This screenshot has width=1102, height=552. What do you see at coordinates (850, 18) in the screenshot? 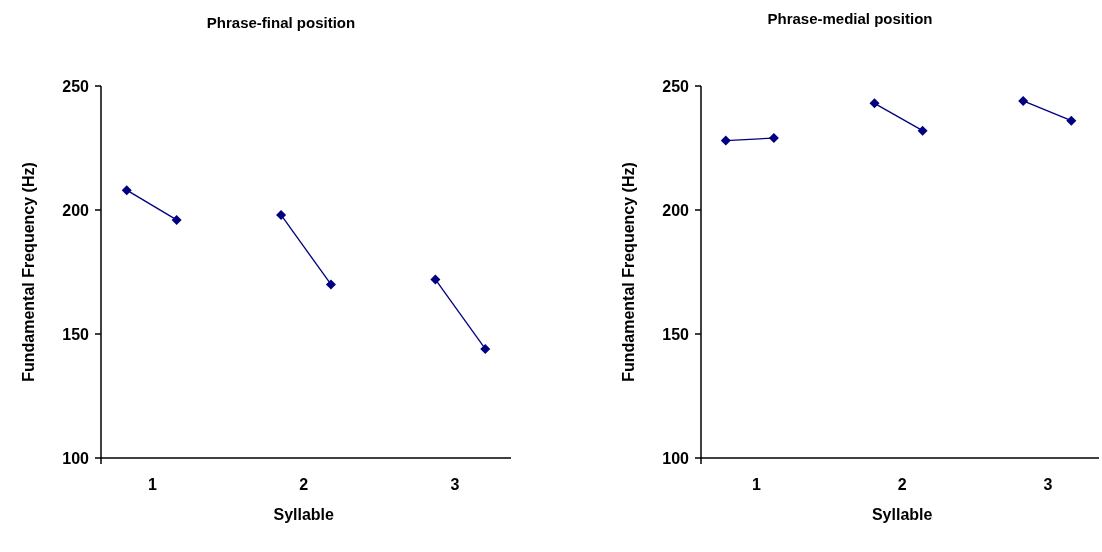
I see `chart-title: Phrase-medial position` at bounding box center [850, 18].